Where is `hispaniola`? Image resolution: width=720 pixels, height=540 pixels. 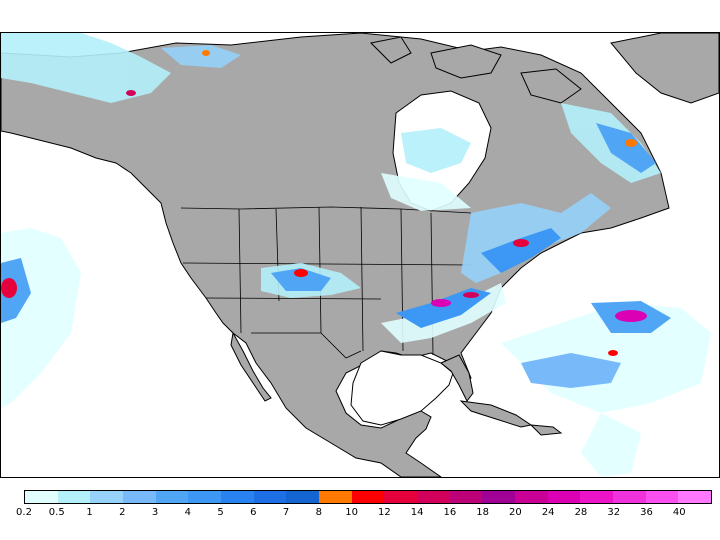
hispaniola is located at coordinates (546, 430).